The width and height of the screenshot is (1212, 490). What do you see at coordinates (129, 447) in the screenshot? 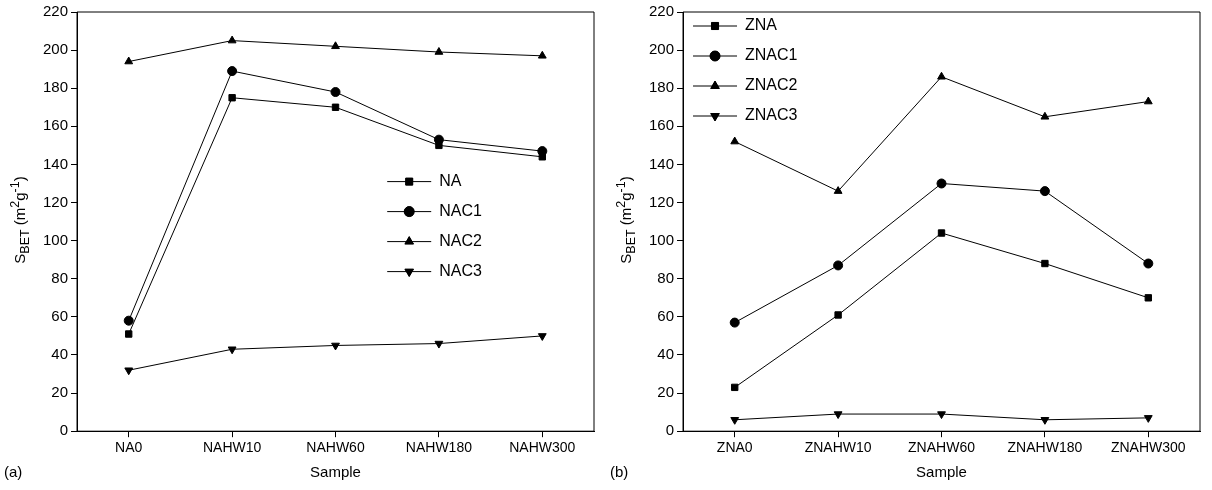
I see `x-tick-label: NA0` at bounding box center [129, 447].